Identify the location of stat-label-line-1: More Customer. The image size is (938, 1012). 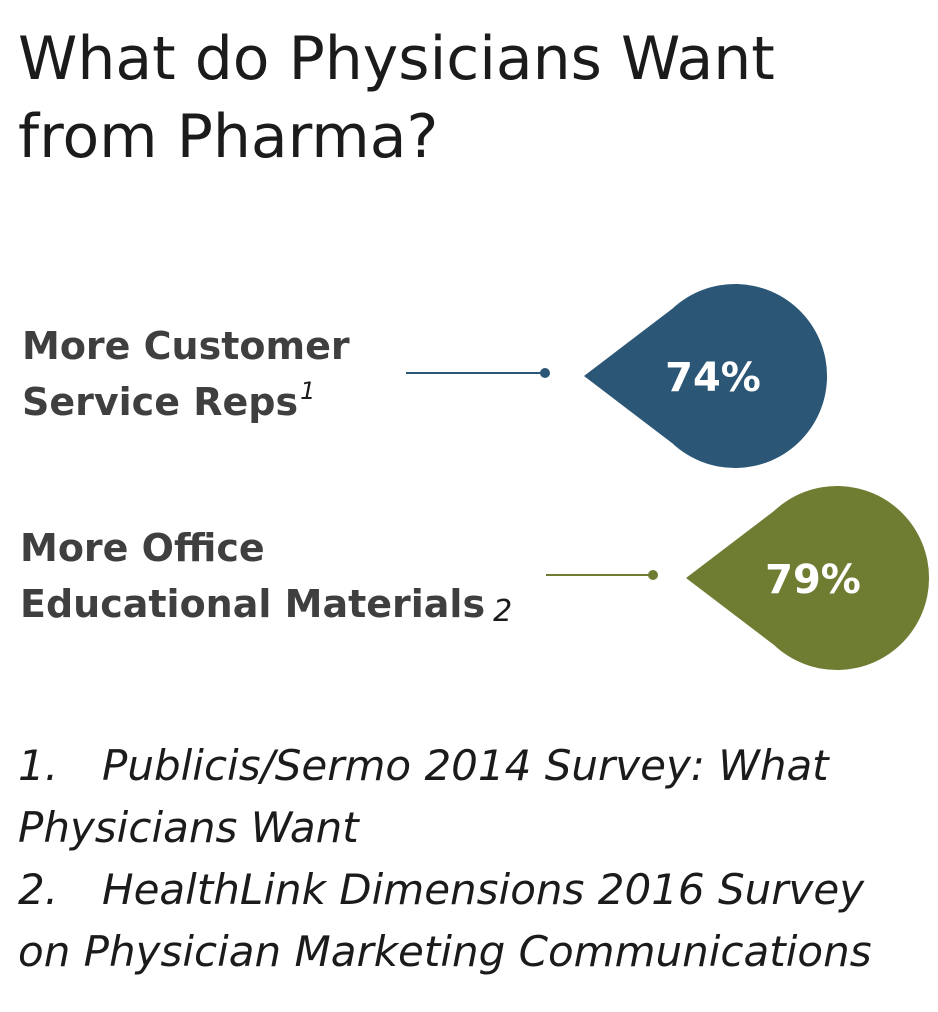
(186, 346).